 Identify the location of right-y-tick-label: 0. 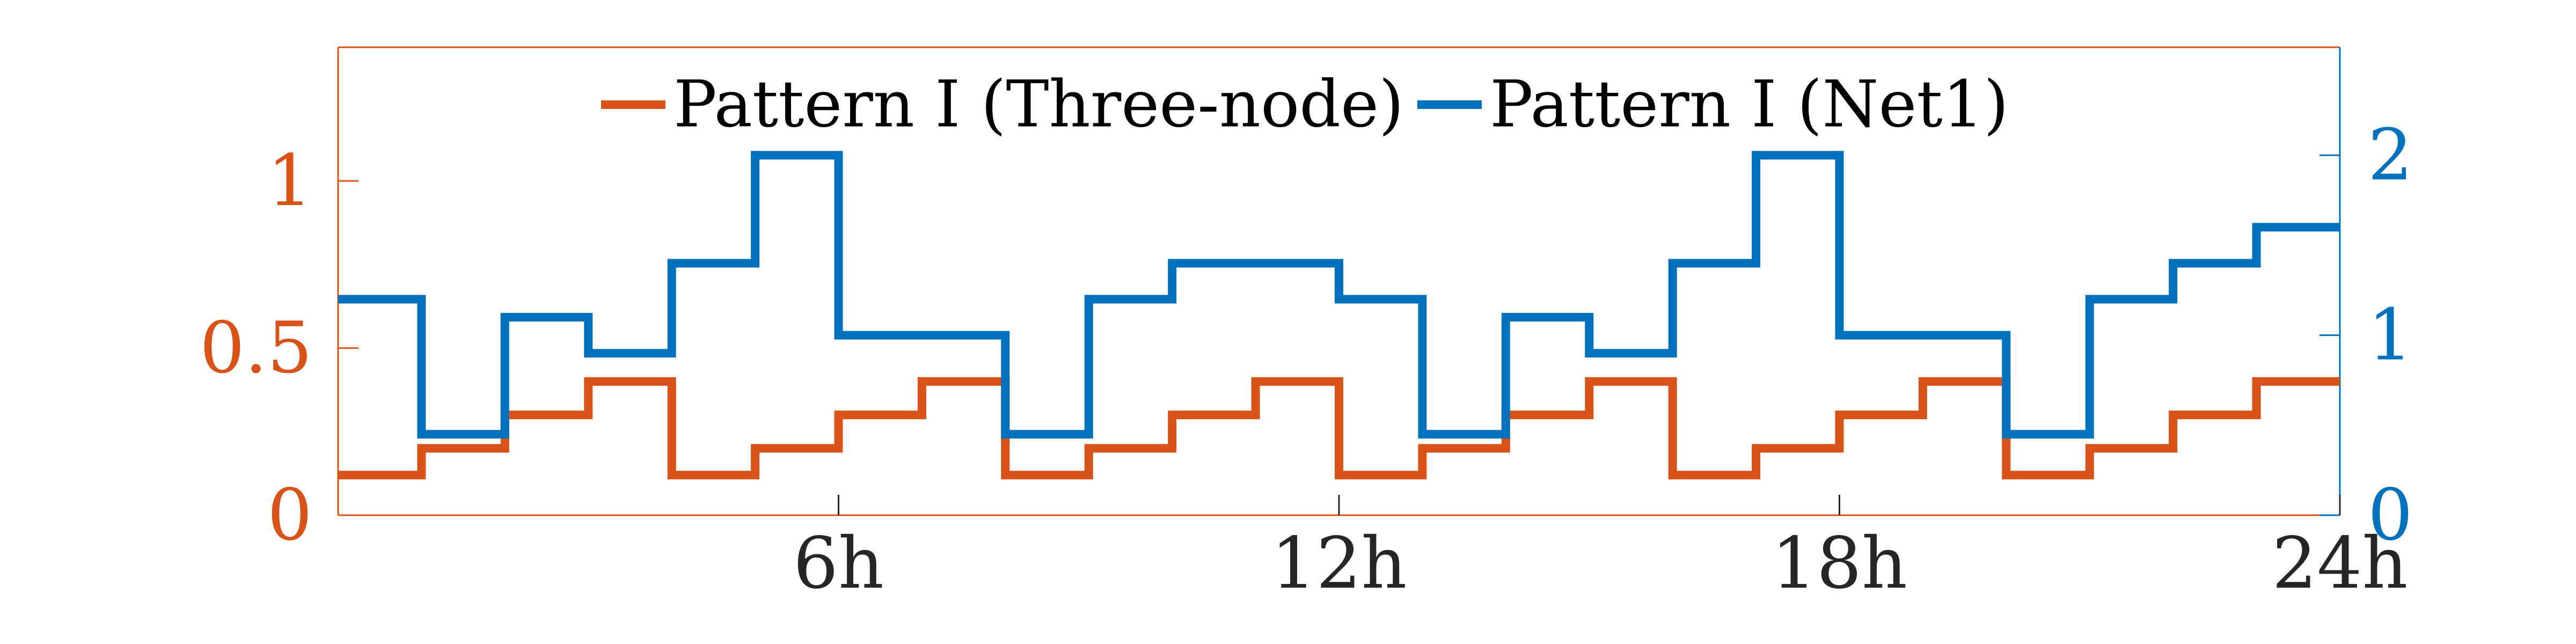
(2390, 515).